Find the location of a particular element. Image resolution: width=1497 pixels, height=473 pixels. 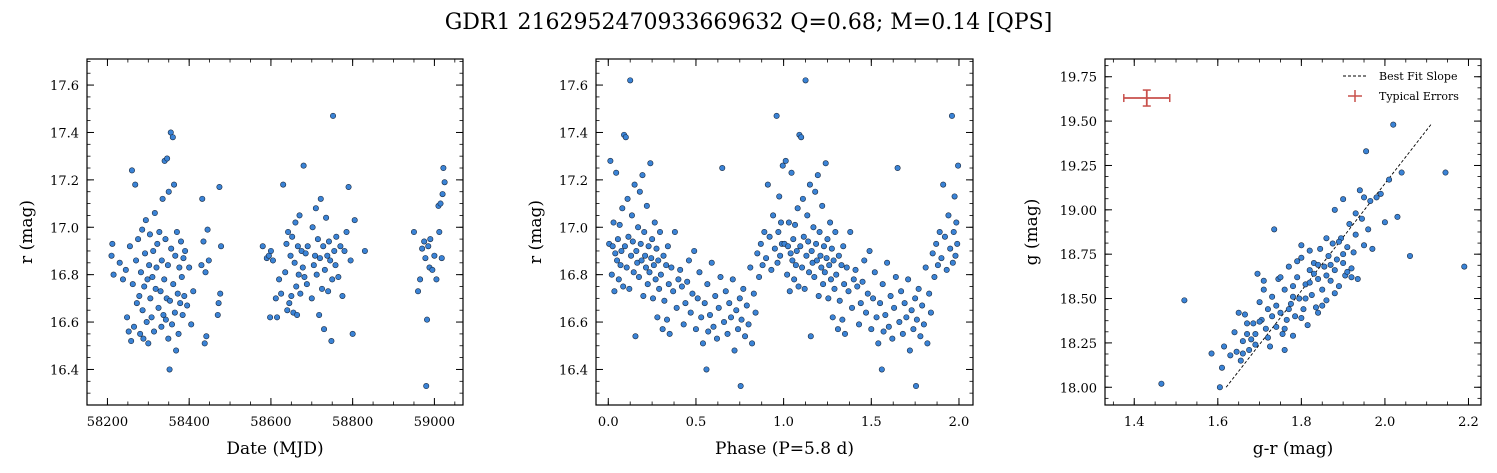

x-axis-label: Phase (P=5.8 d) is located at coordinates (784, 449).